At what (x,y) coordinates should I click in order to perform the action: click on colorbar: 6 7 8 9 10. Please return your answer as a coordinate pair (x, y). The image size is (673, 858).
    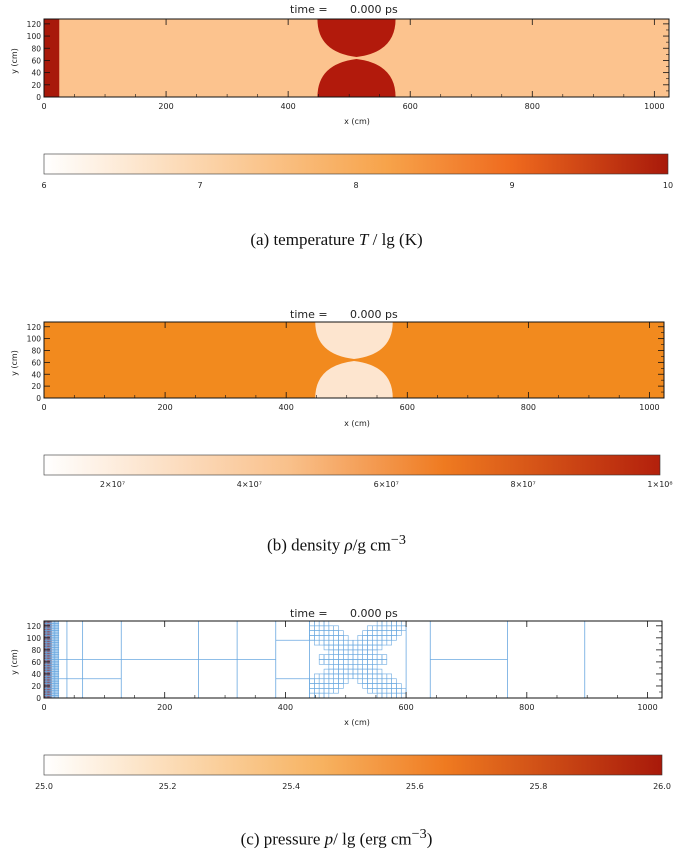
    Looking at the image, I should click on (357, 171).